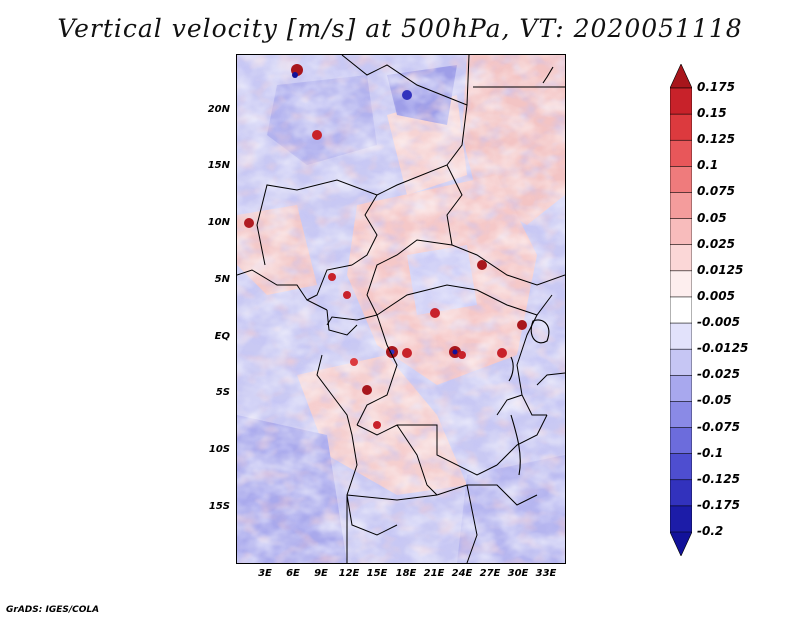 Image resolution: width=800 pixels, height=618 pixels. I want to click on colorbar-label: -0.05, so click(714, 400).